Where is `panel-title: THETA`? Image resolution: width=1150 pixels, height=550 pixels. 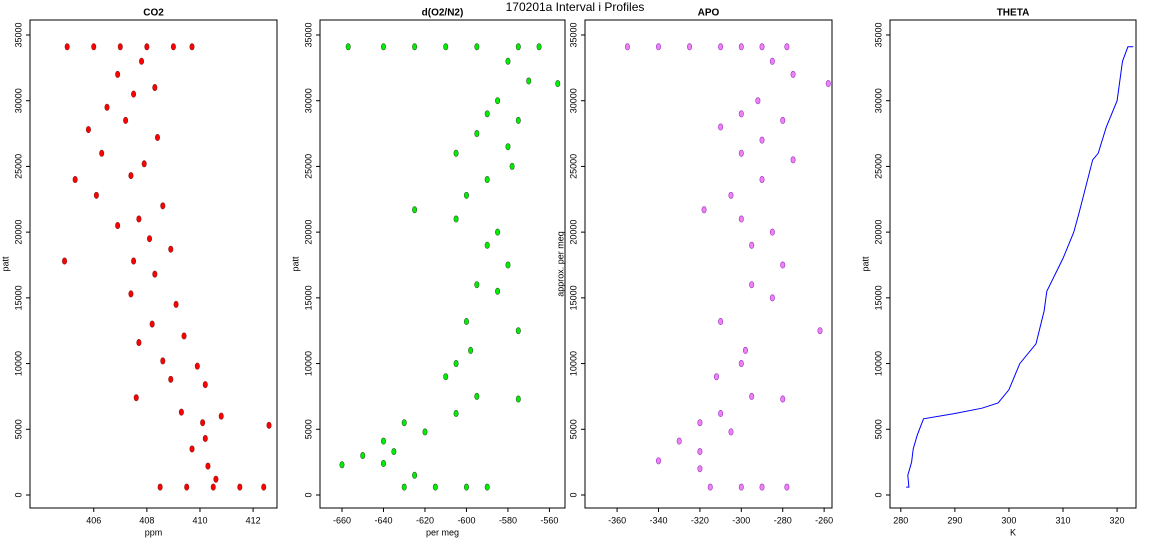
panel-title: THETA is located at coordinates (1013, 13).